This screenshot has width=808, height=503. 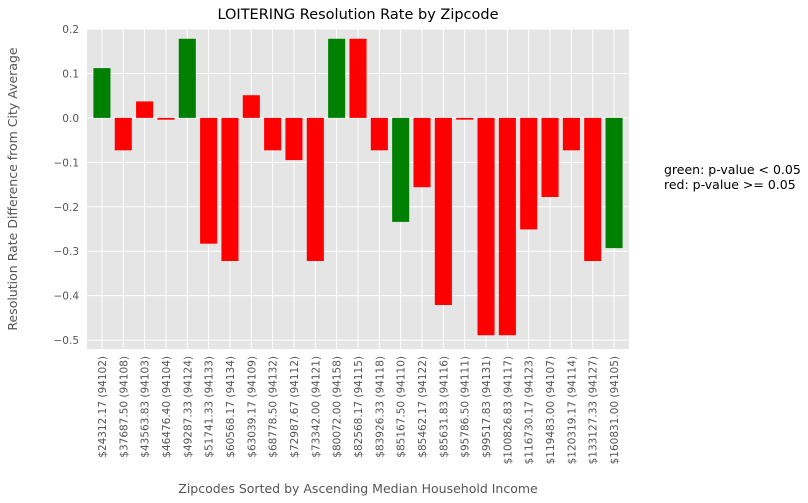 What do you see at coordinates (167, 407) in the screenshot?
I see `x-tick-label: $46476.40 (94104)` at bounding box center [167, 407].